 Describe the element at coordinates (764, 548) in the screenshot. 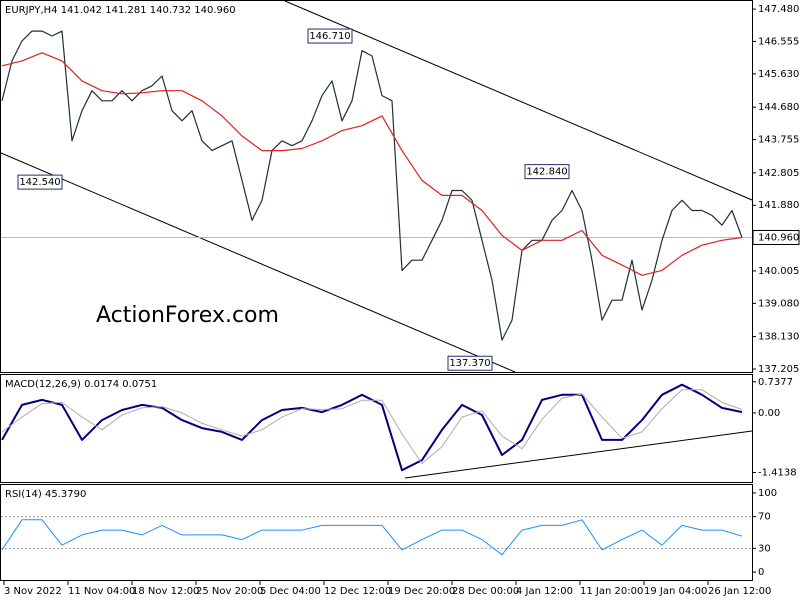

I see `y-tick-label: 30` at that location.